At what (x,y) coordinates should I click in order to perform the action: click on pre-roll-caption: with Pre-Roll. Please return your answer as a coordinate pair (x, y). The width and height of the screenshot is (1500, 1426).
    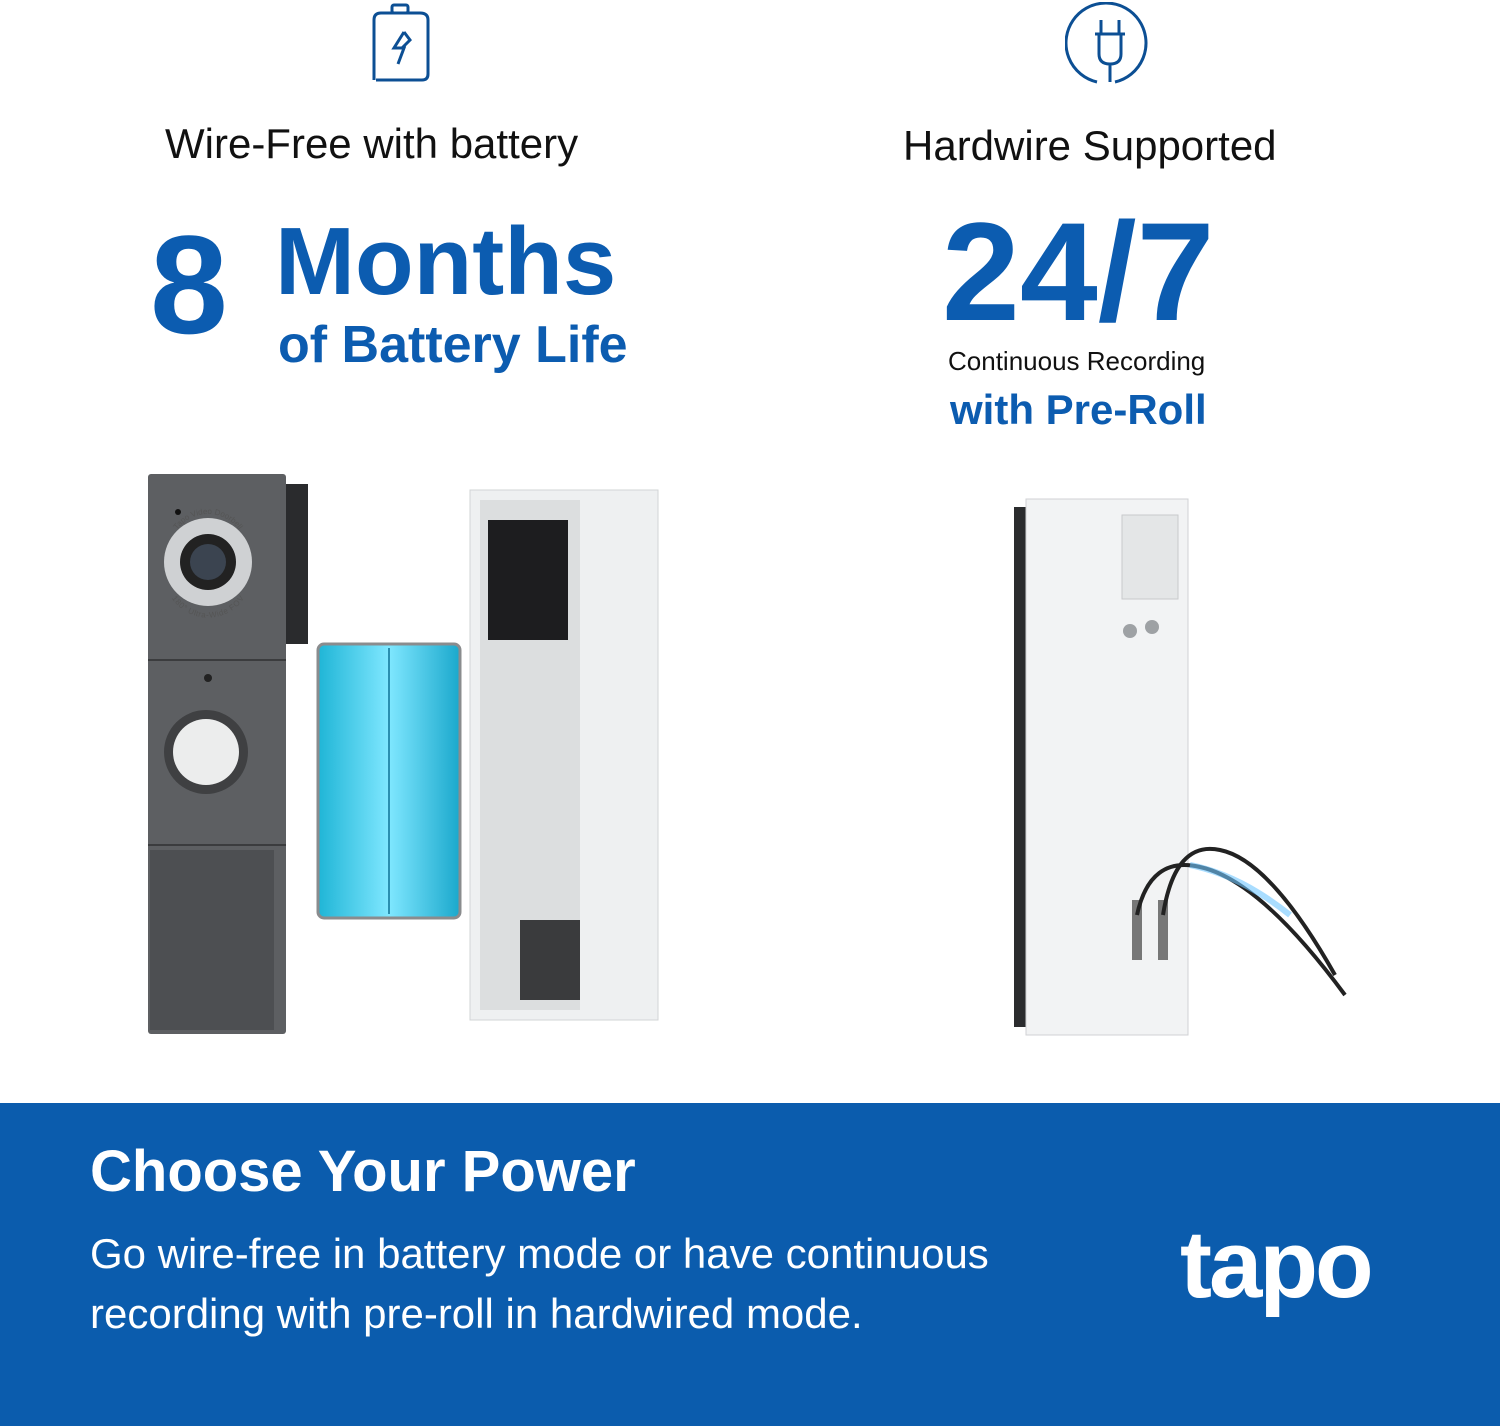
    Looking at the image, I should click on (1078, 409).